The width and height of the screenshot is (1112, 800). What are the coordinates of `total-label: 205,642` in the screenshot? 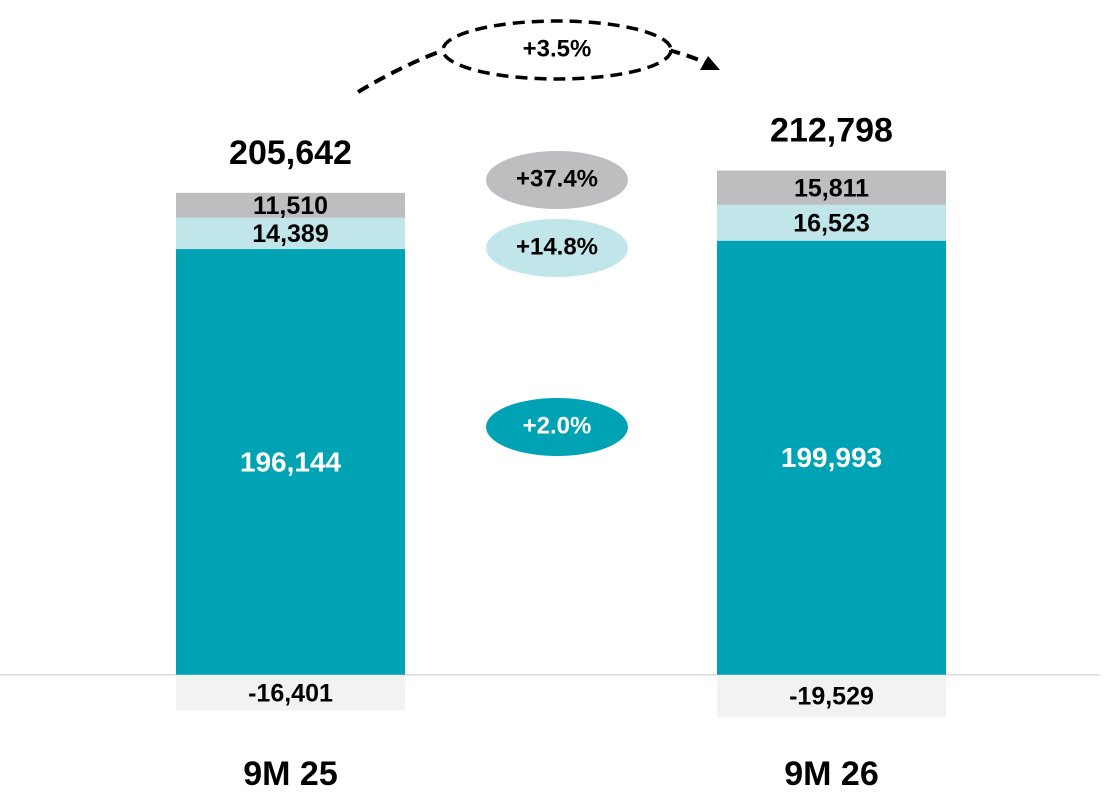 It's located at (290, 153).